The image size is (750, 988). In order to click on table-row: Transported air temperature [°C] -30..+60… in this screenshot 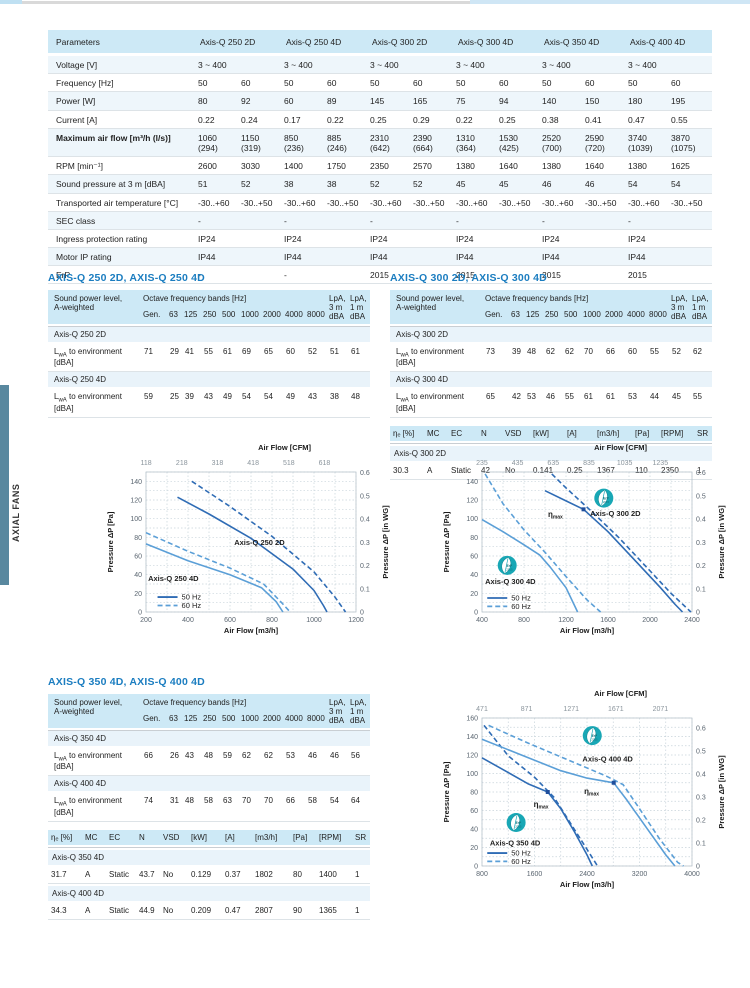, I will do `click(380, 203)`.